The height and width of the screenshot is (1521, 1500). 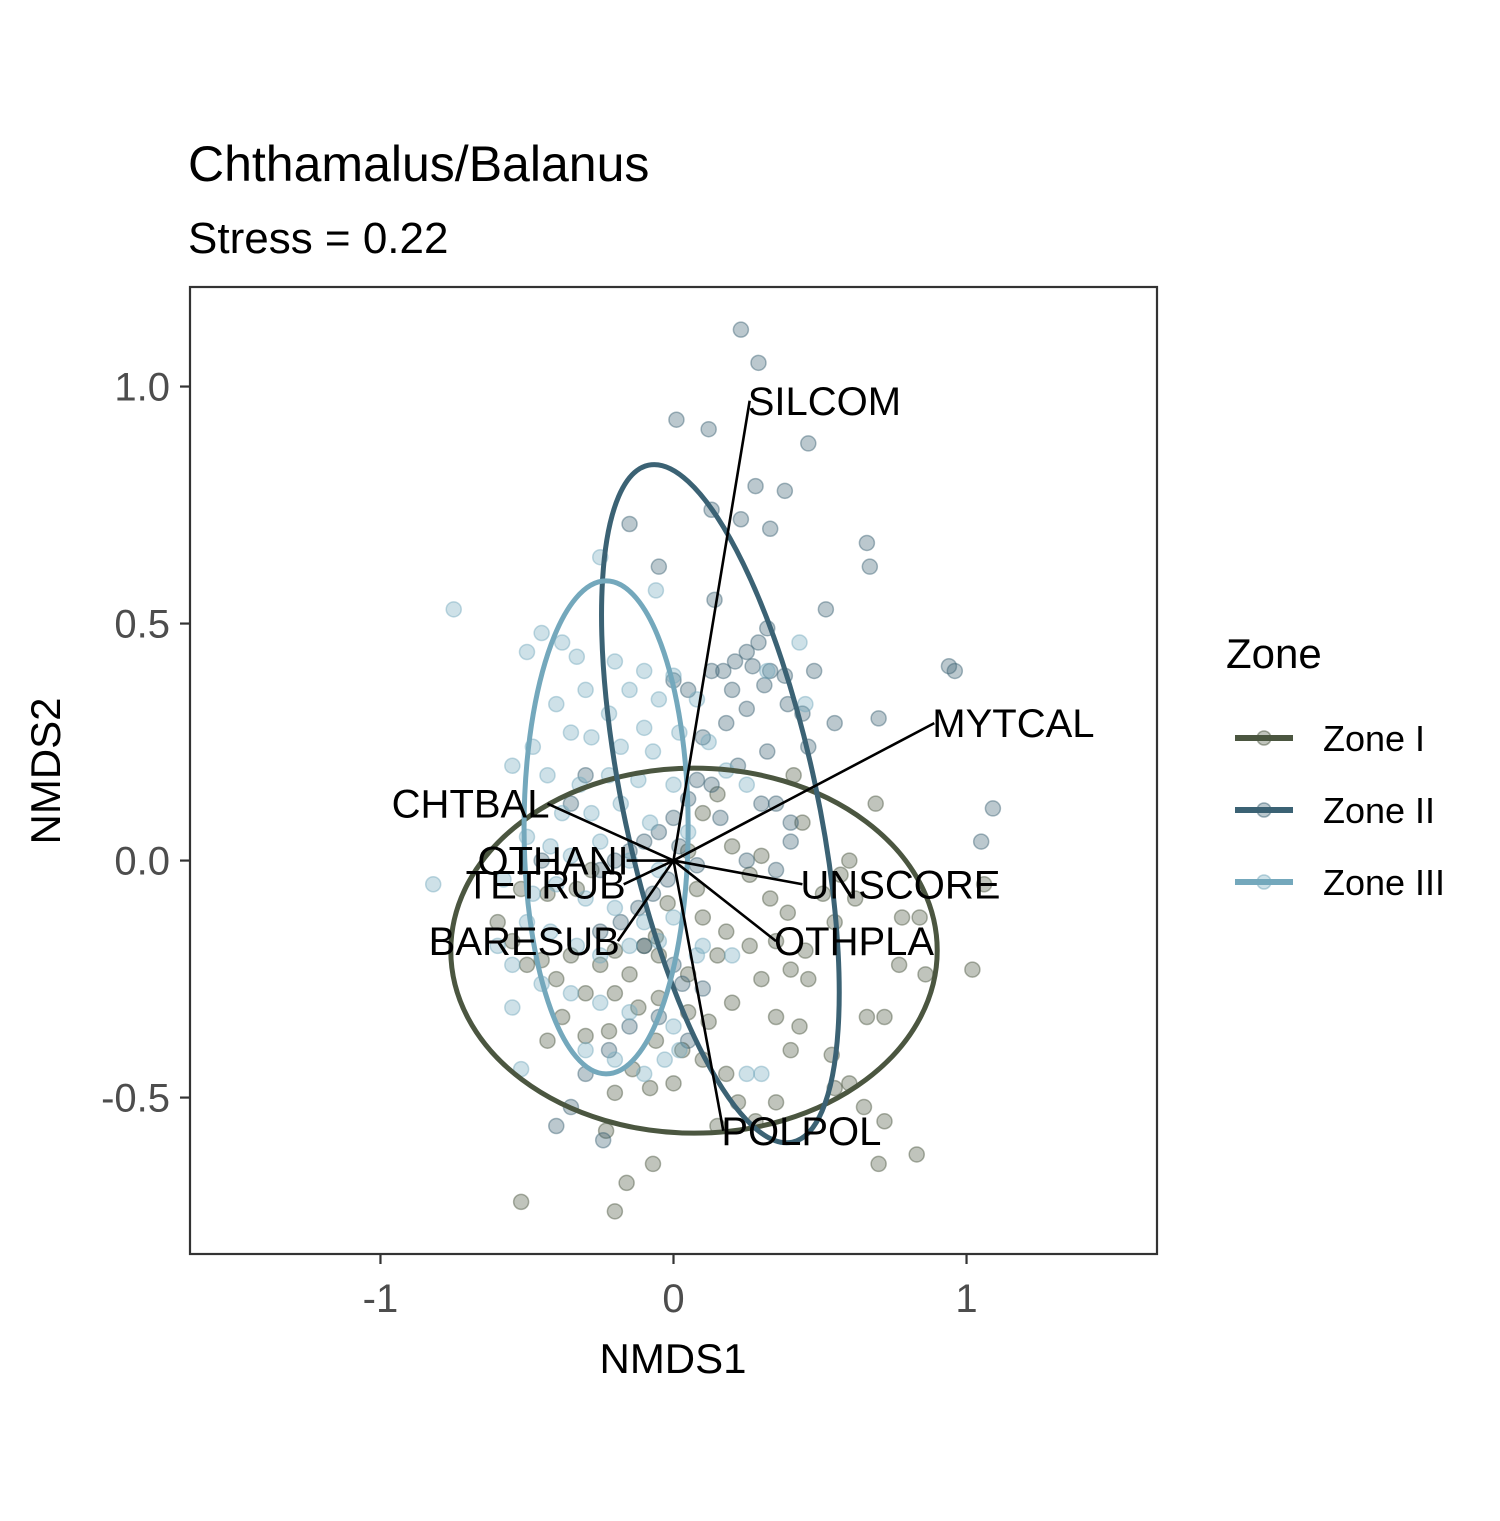 I want to click on y-tick-label: 0.5, so click(x=142, y=625).